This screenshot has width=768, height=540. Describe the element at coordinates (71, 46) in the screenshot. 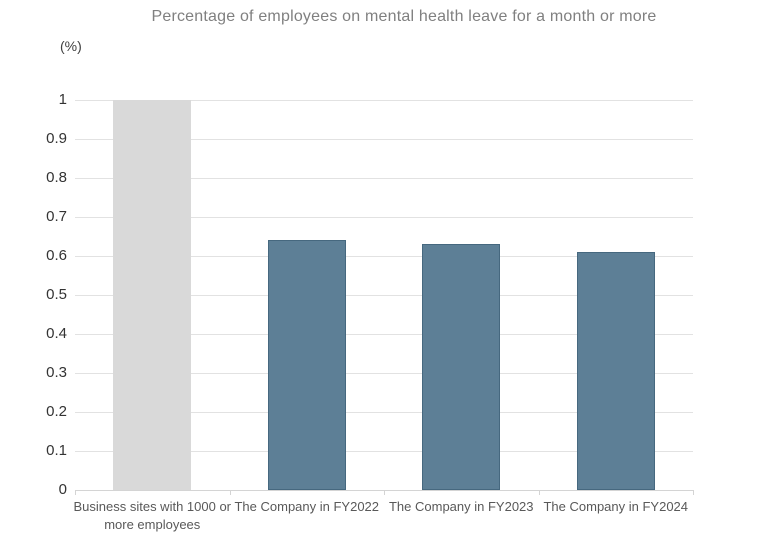

I see `y-axis-unit-label: (%)` at that location.